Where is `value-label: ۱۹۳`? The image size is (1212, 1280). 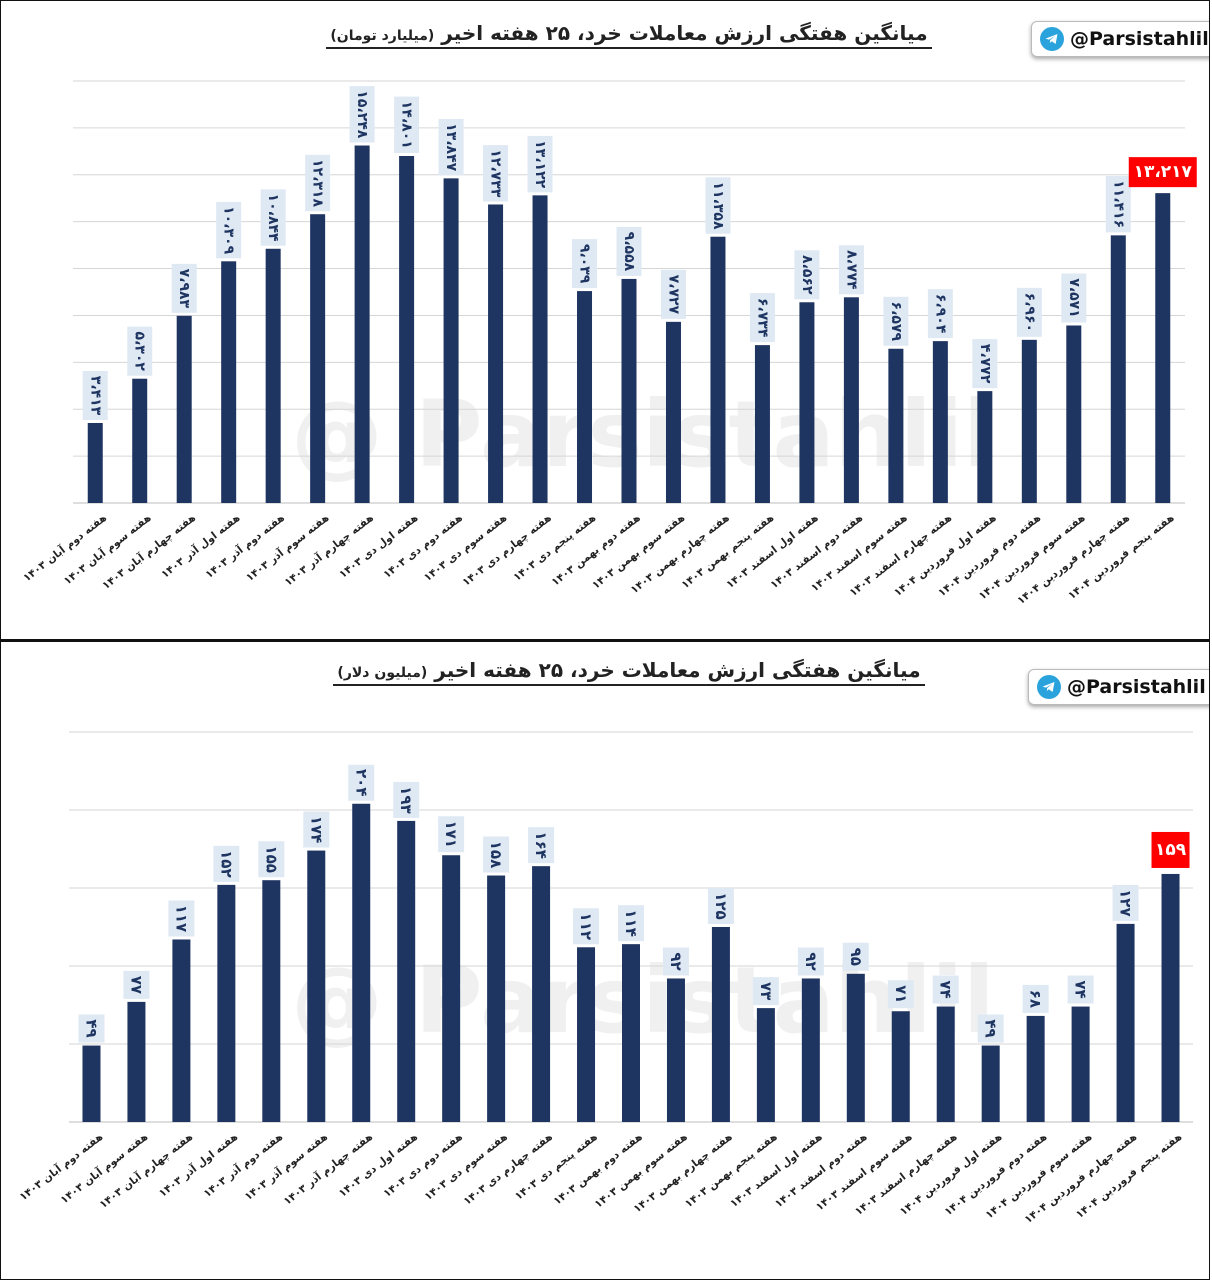 value-label: ۱۹۳ is located at coordinates (406, 799).